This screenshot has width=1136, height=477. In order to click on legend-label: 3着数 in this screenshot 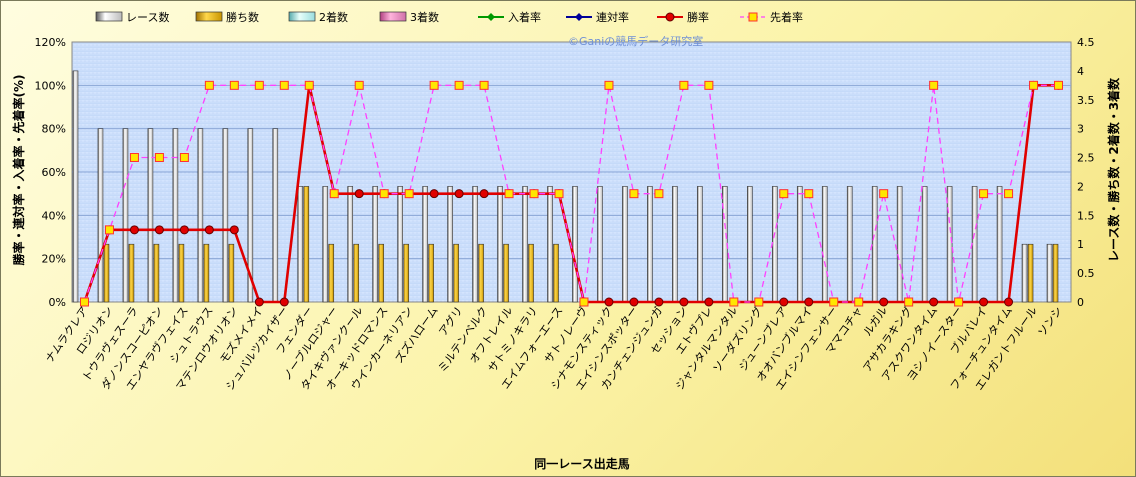, I will do `click(424, 17)`.